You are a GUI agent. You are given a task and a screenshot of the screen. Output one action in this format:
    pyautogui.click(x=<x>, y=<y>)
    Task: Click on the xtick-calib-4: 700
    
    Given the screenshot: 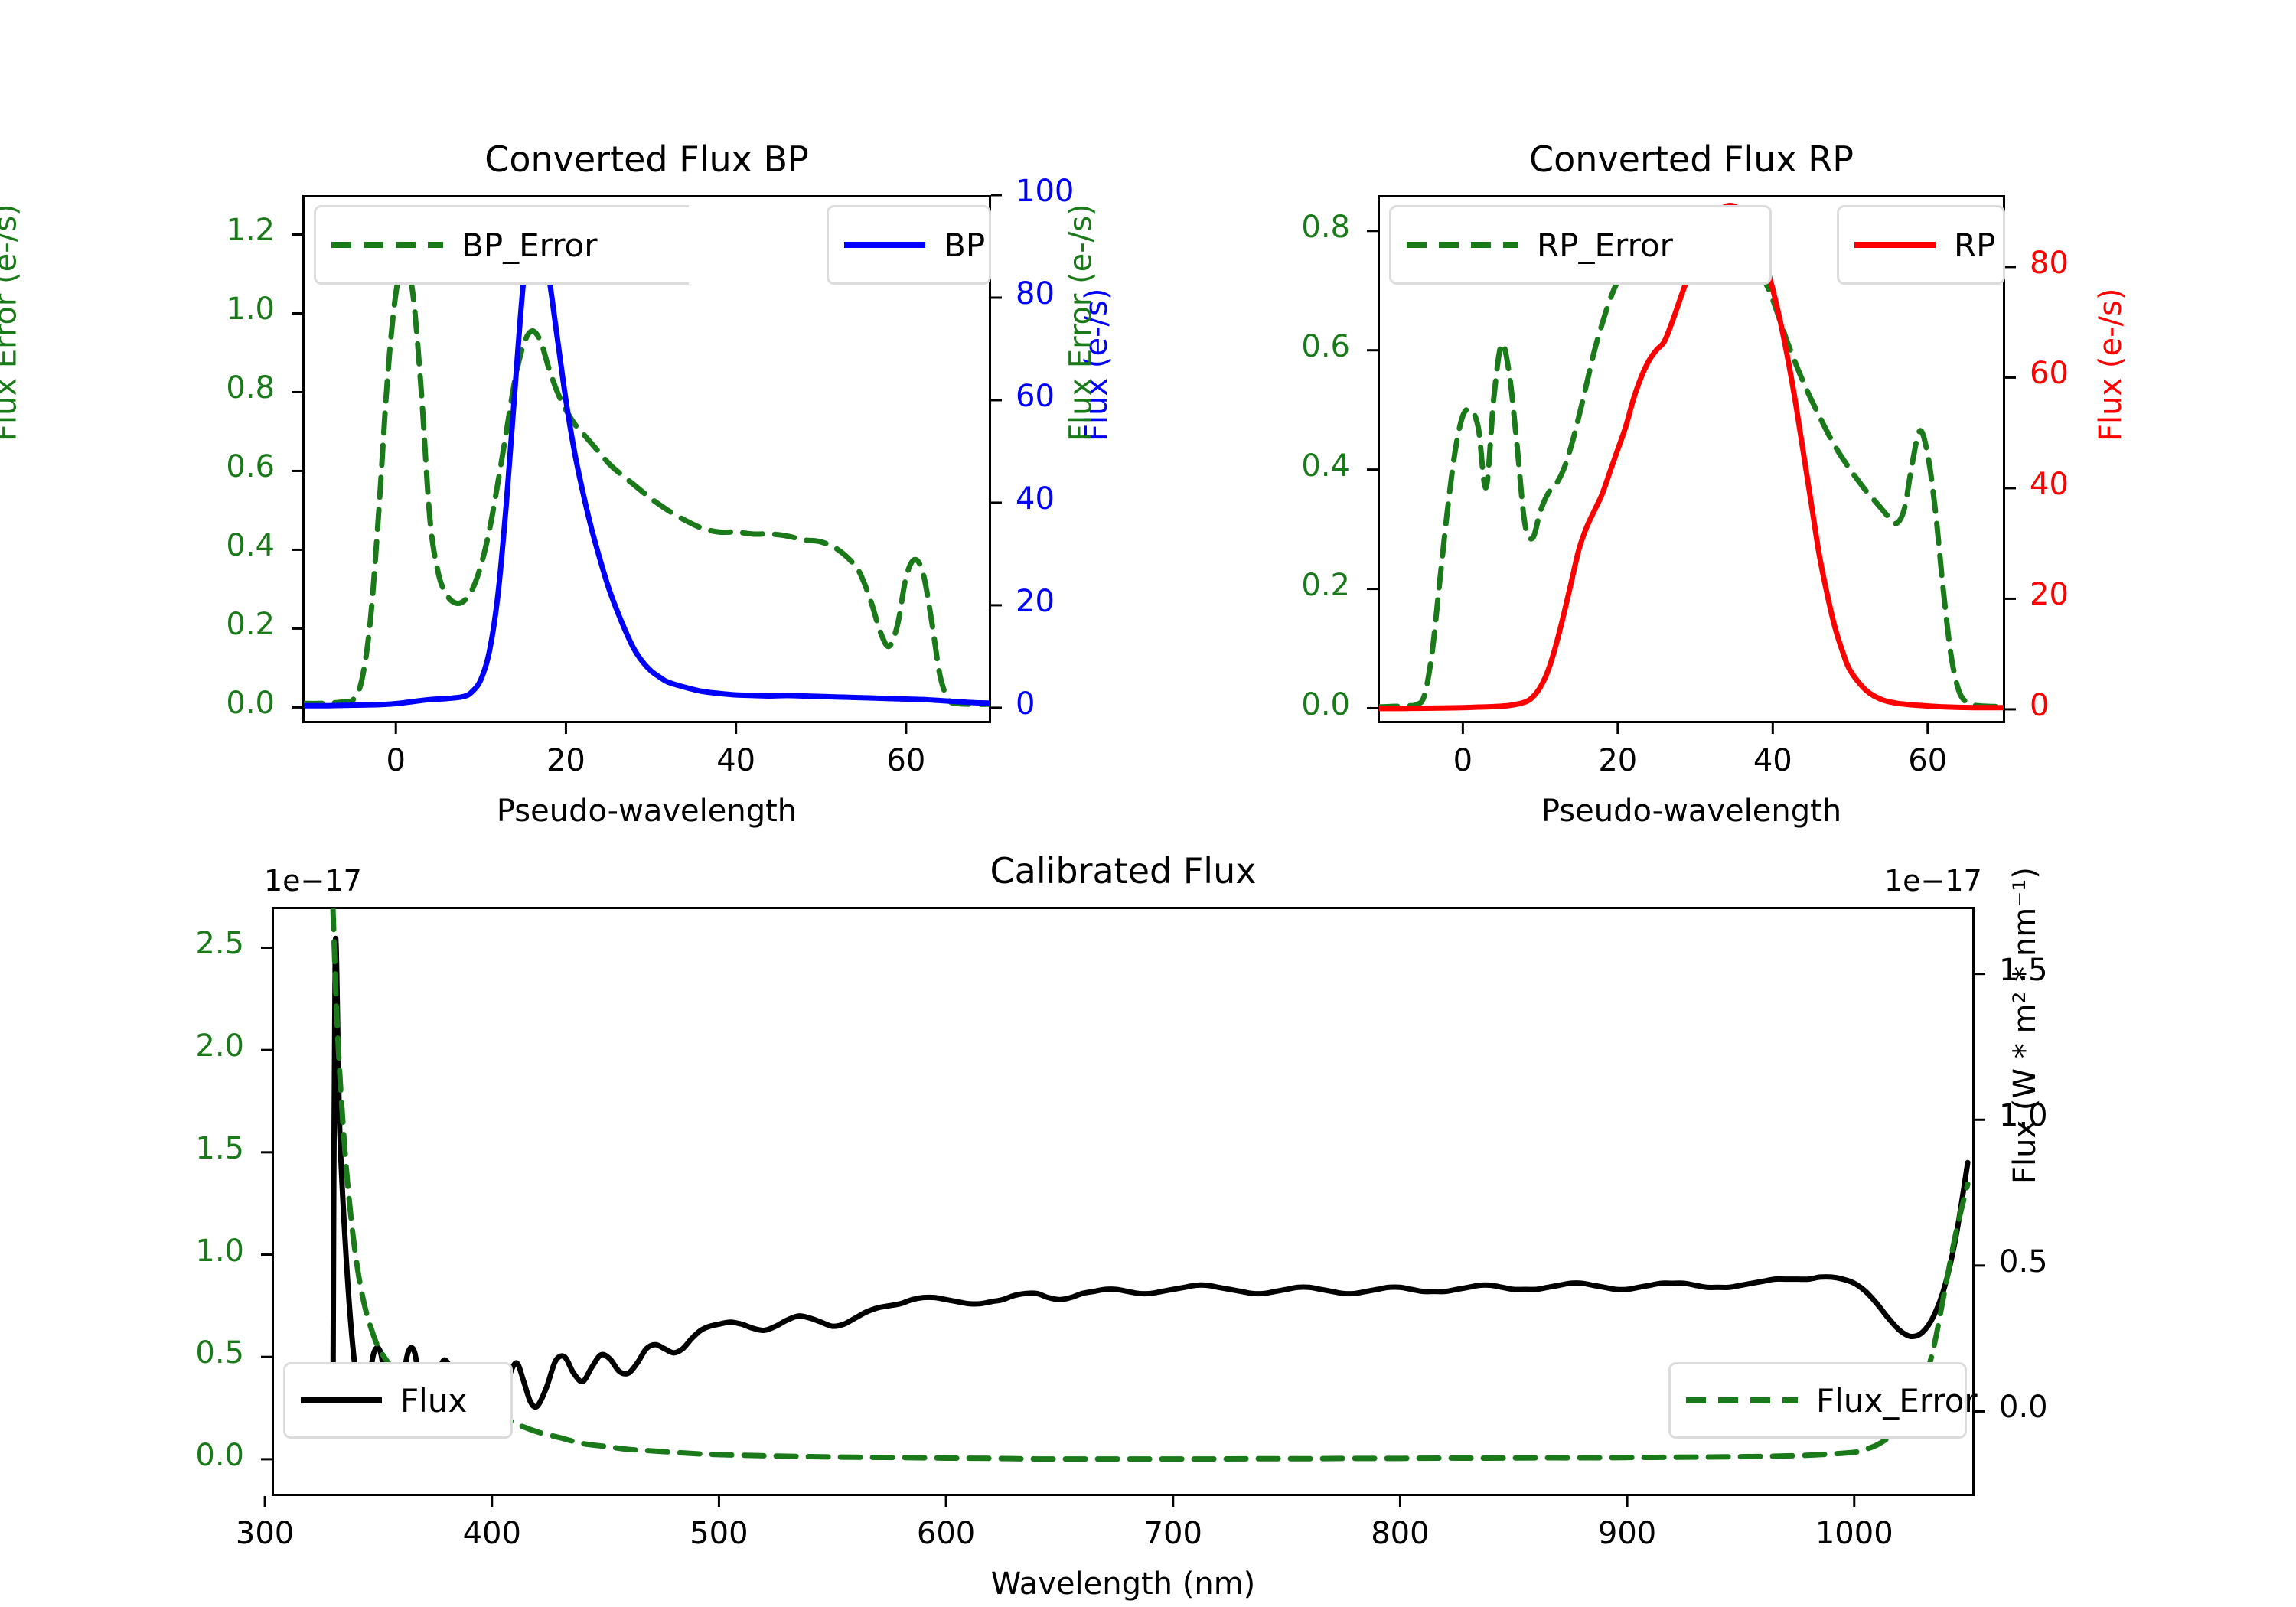 What is the action you would take?
    pyautogui.click(x=1172, y=1533)
    